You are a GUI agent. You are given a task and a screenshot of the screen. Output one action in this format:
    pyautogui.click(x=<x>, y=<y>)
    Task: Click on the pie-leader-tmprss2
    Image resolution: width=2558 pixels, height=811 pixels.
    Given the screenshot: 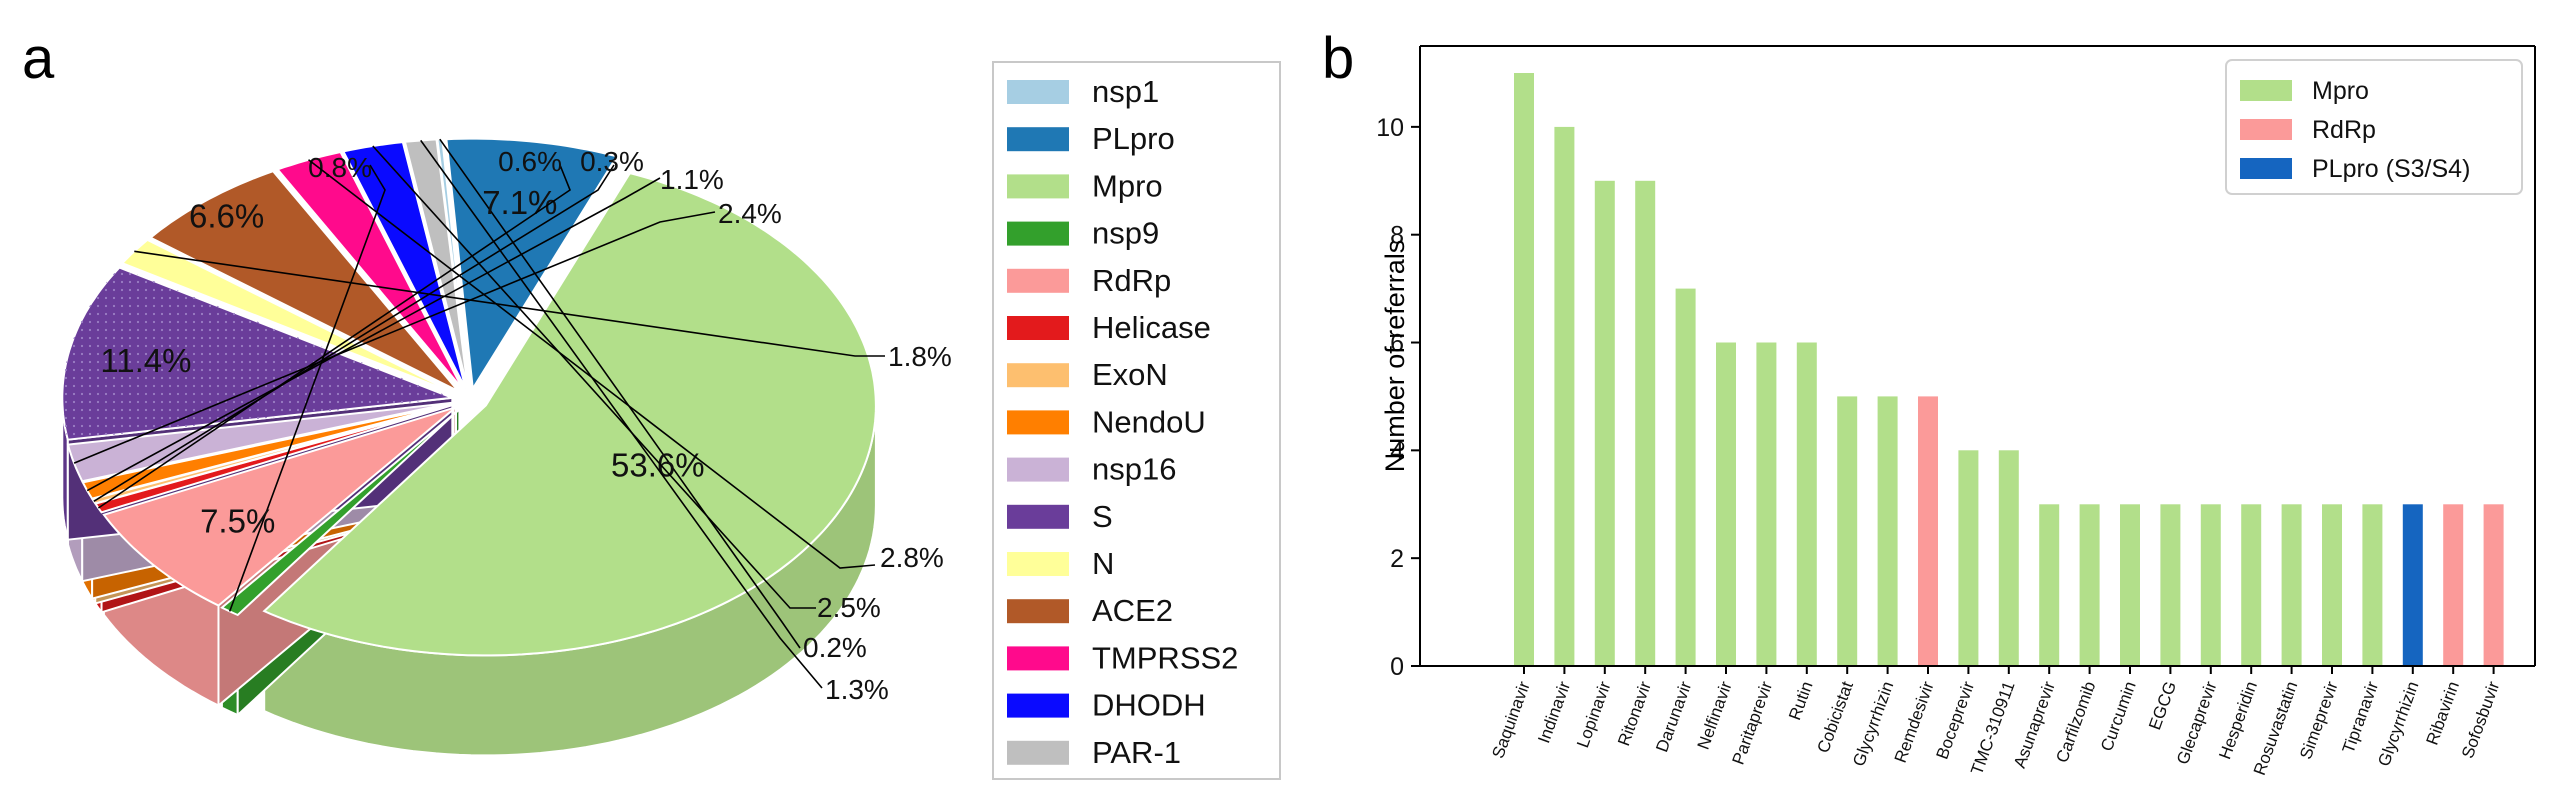 What is the action you would take?
    pyautogui.click(x=592, y=364)
    